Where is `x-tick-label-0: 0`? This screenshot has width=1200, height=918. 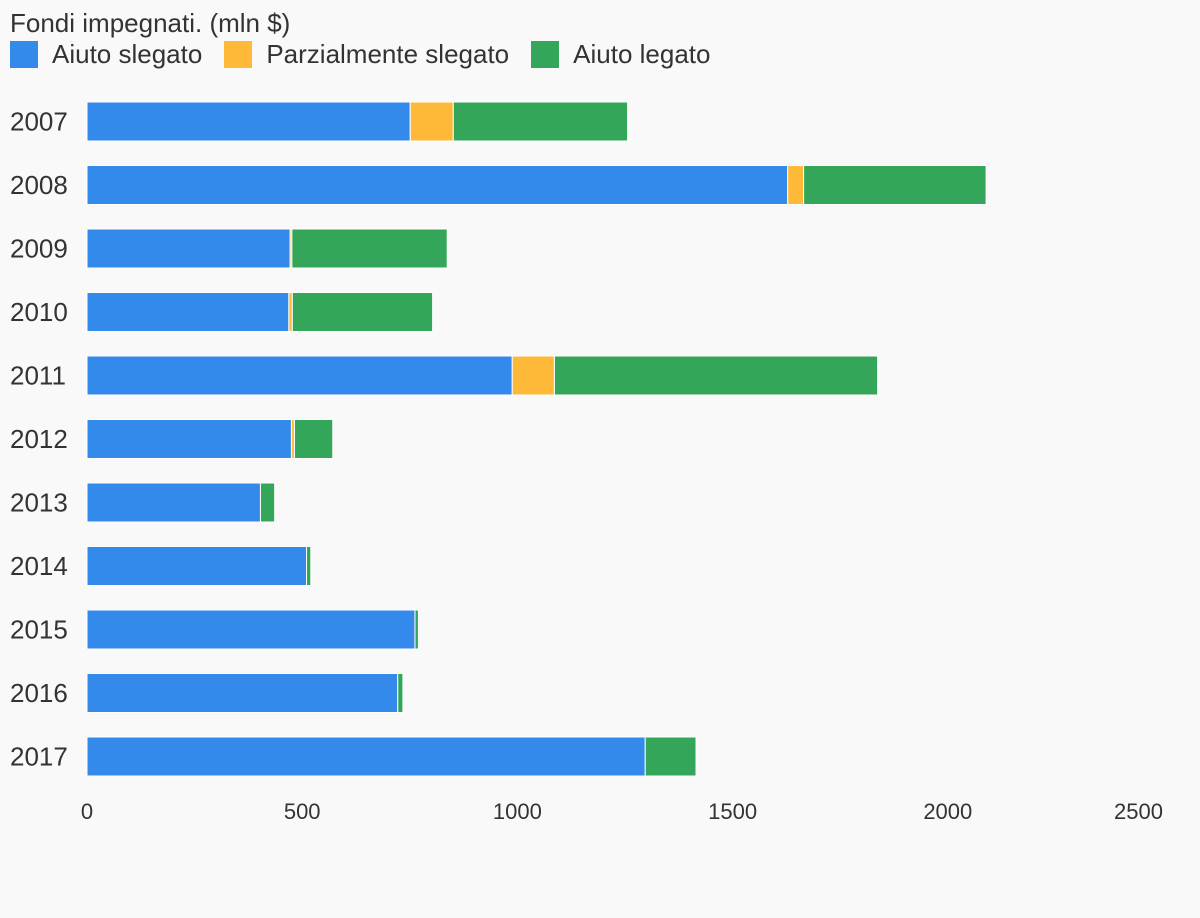
x-tick-label-0: 0 is located at coordinates (87, 811).